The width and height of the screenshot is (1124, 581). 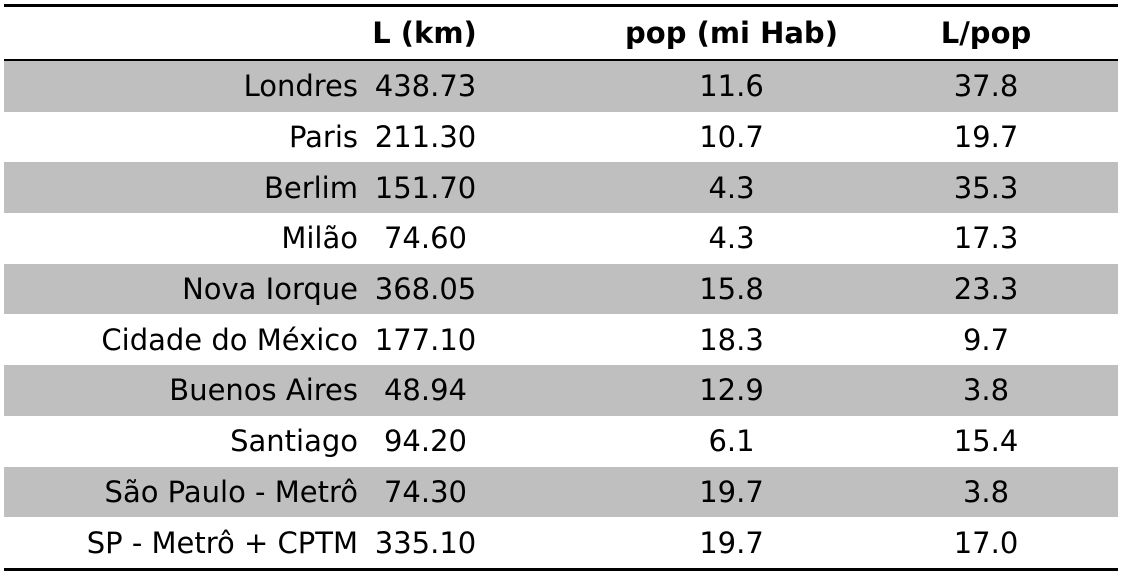 What do you see at coordinates (731, 289) in the screenshot?
I see `row-population: 15.8` at bounding box center [731, 289].